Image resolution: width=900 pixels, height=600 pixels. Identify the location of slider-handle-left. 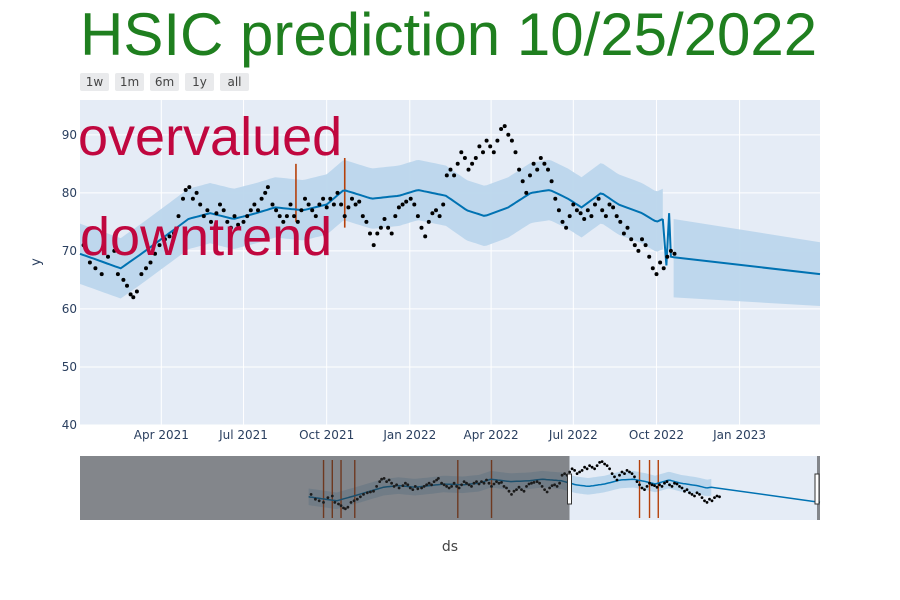
(569, 489).